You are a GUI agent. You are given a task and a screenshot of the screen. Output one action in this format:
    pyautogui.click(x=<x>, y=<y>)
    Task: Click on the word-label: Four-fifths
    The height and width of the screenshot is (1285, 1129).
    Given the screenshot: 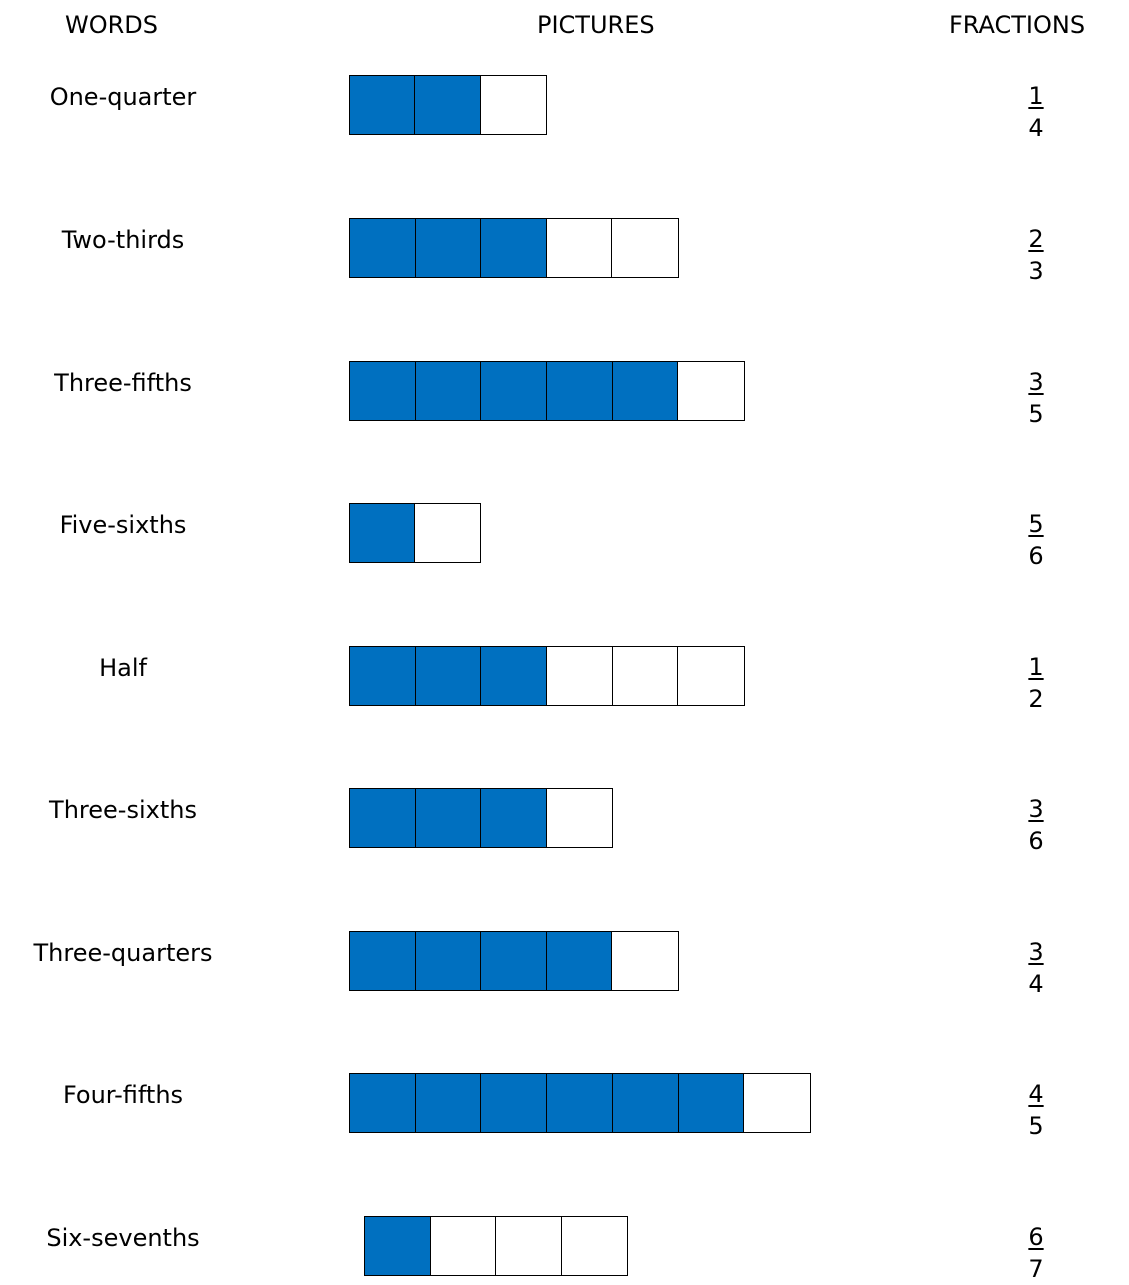 What is the action you would take?
    pyautogui.click(x=123, y=1095)
    